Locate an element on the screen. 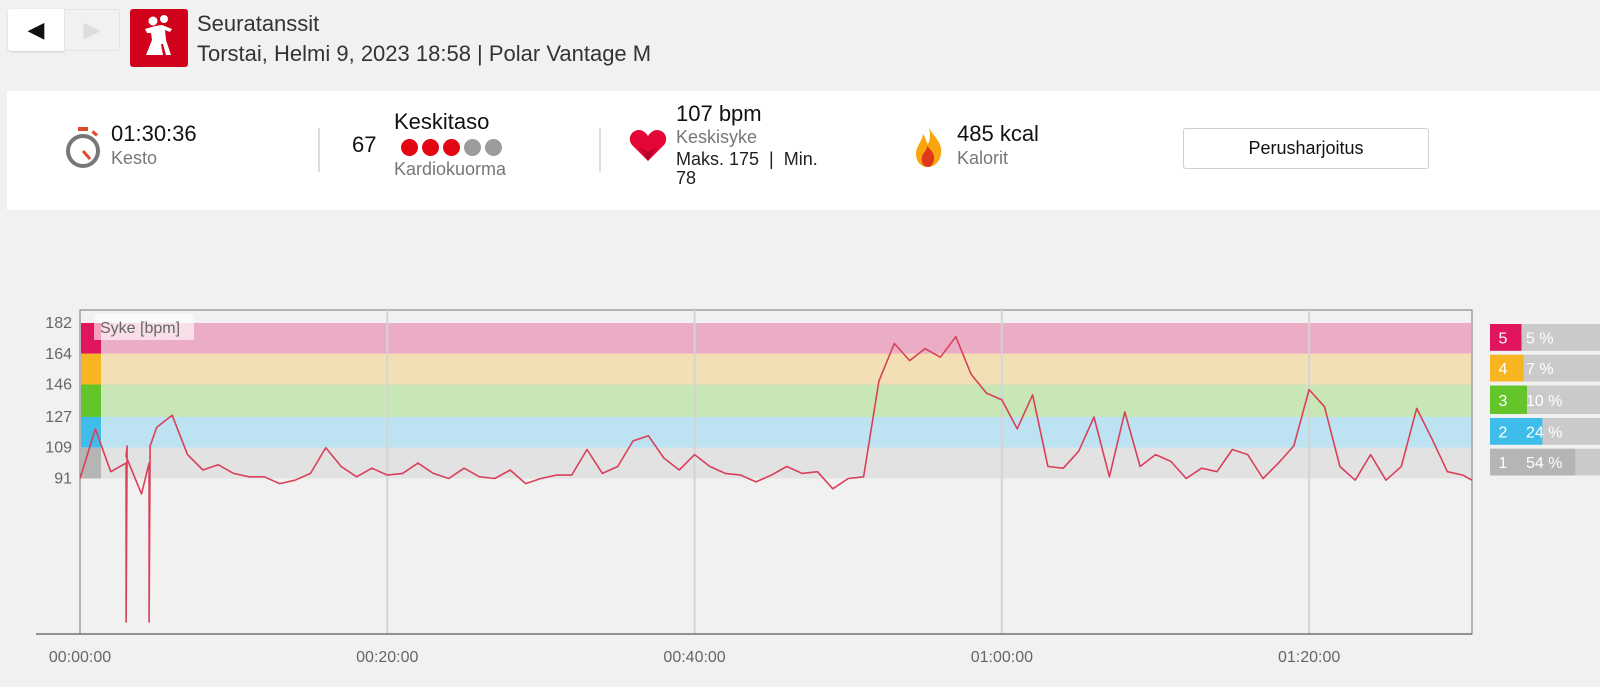 The image size is (1600, 687). forward-button: ▶ is located at coordinates (92, 30).